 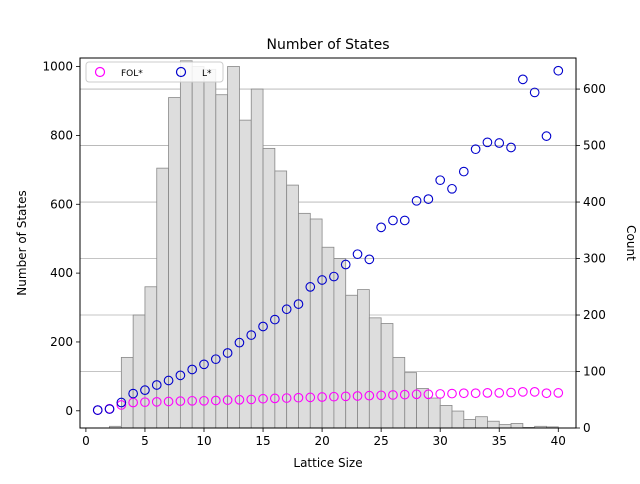 I want to click on y2-axis-label: Count, so click(x=631, y=243).